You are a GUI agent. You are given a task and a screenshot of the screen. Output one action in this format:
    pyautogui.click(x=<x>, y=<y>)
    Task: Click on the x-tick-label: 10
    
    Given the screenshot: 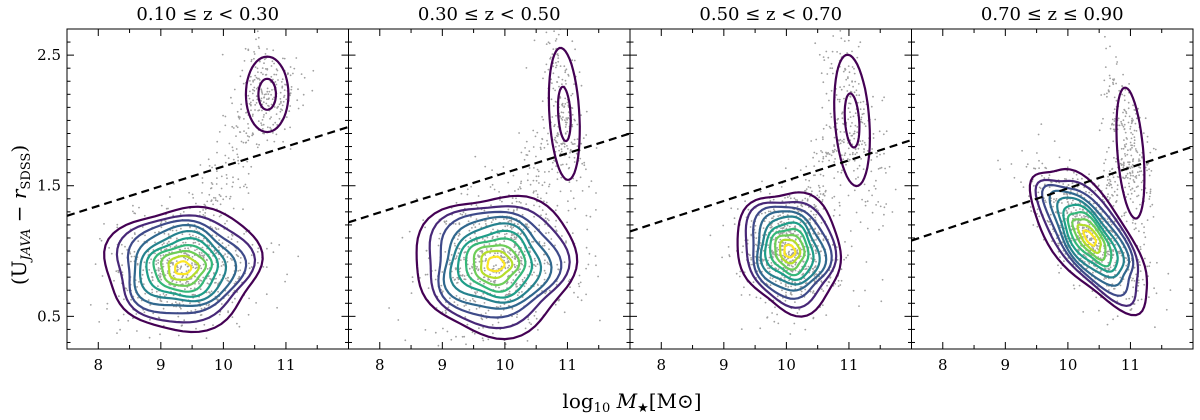 What is the action you would take?
    pyautogui.click(x=504, y=365)
    